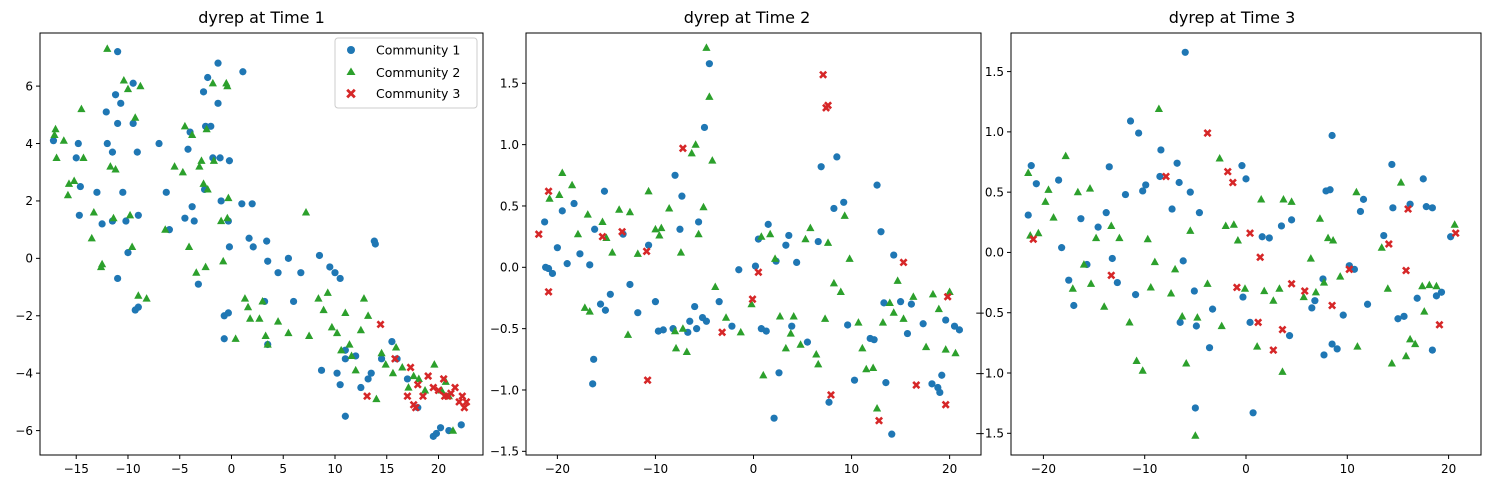 The width and height of the screenshot is (1490, 490). Describe the element at coordinates (1043, 469) in the screenshot. I see `x-tick-label: −20` at that location.